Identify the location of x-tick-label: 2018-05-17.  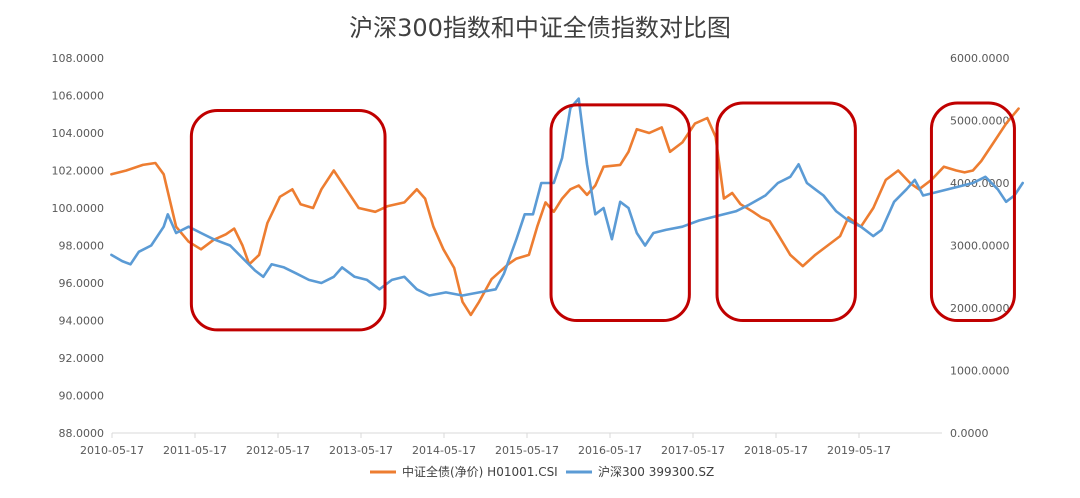
(776, 450).